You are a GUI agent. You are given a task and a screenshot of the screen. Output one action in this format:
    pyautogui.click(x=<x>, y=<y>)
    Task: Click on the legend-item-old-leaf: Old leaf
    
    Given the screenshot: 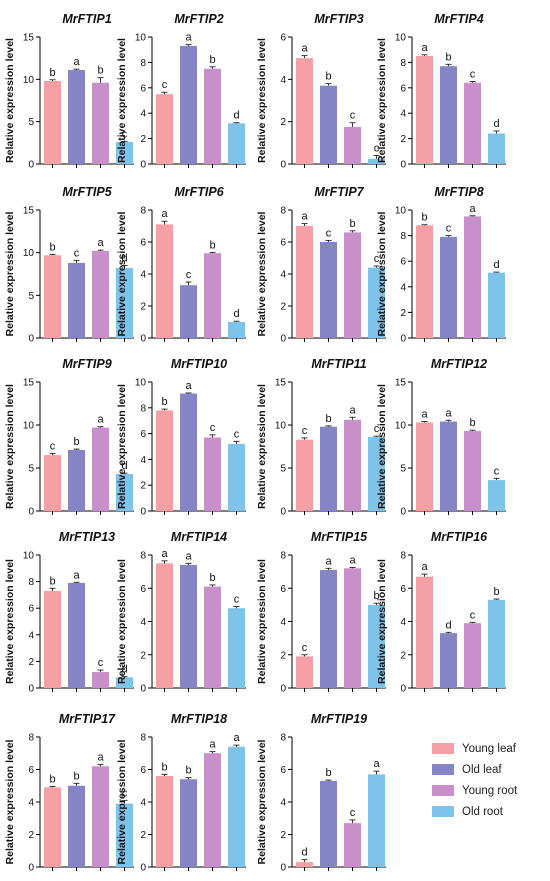 What is the action you would take?
    pyautogui.click(x=490, y=769)
    